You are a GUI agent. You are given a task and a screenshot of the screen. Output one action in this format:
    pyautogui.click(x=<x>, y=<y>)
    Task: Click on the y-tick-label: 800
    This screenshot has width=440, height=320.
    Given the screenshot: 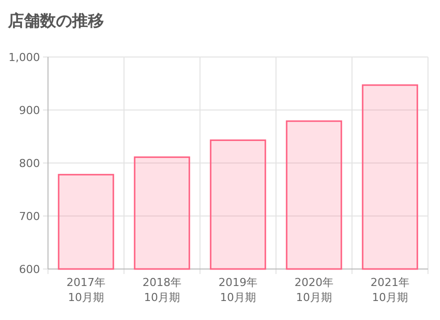 What is the action you would take?
    pyautogui.click(x=29, y=163)
    